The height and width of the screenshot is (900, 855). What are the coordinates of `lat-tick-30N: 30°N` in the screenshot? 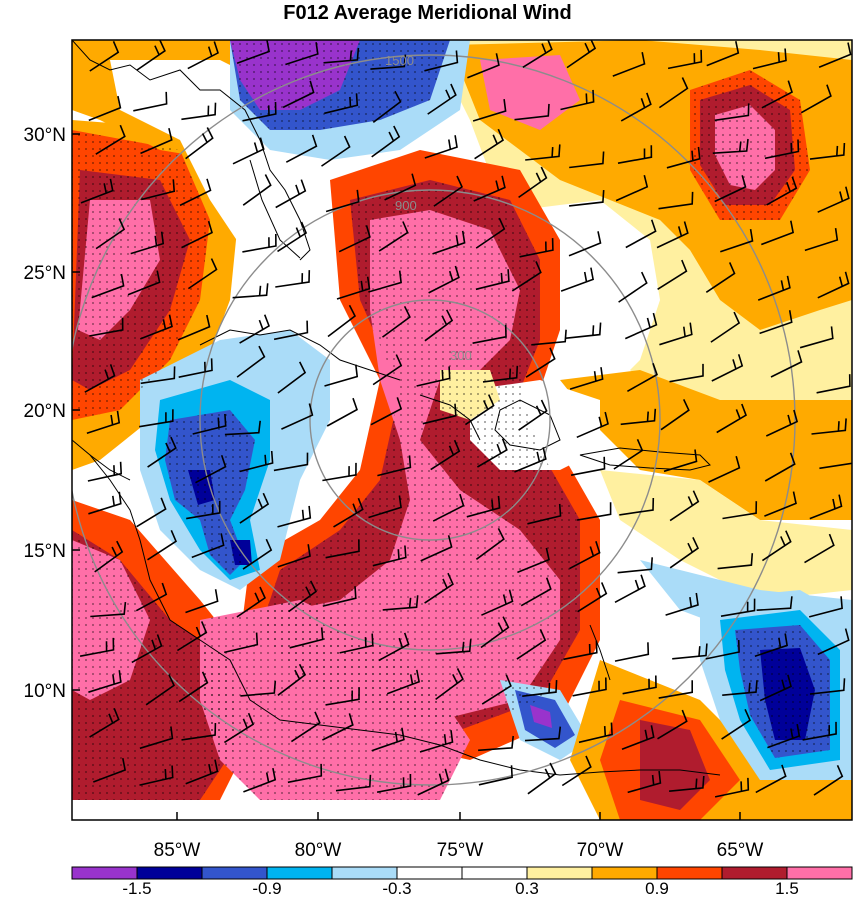 It's located at (45, 135).